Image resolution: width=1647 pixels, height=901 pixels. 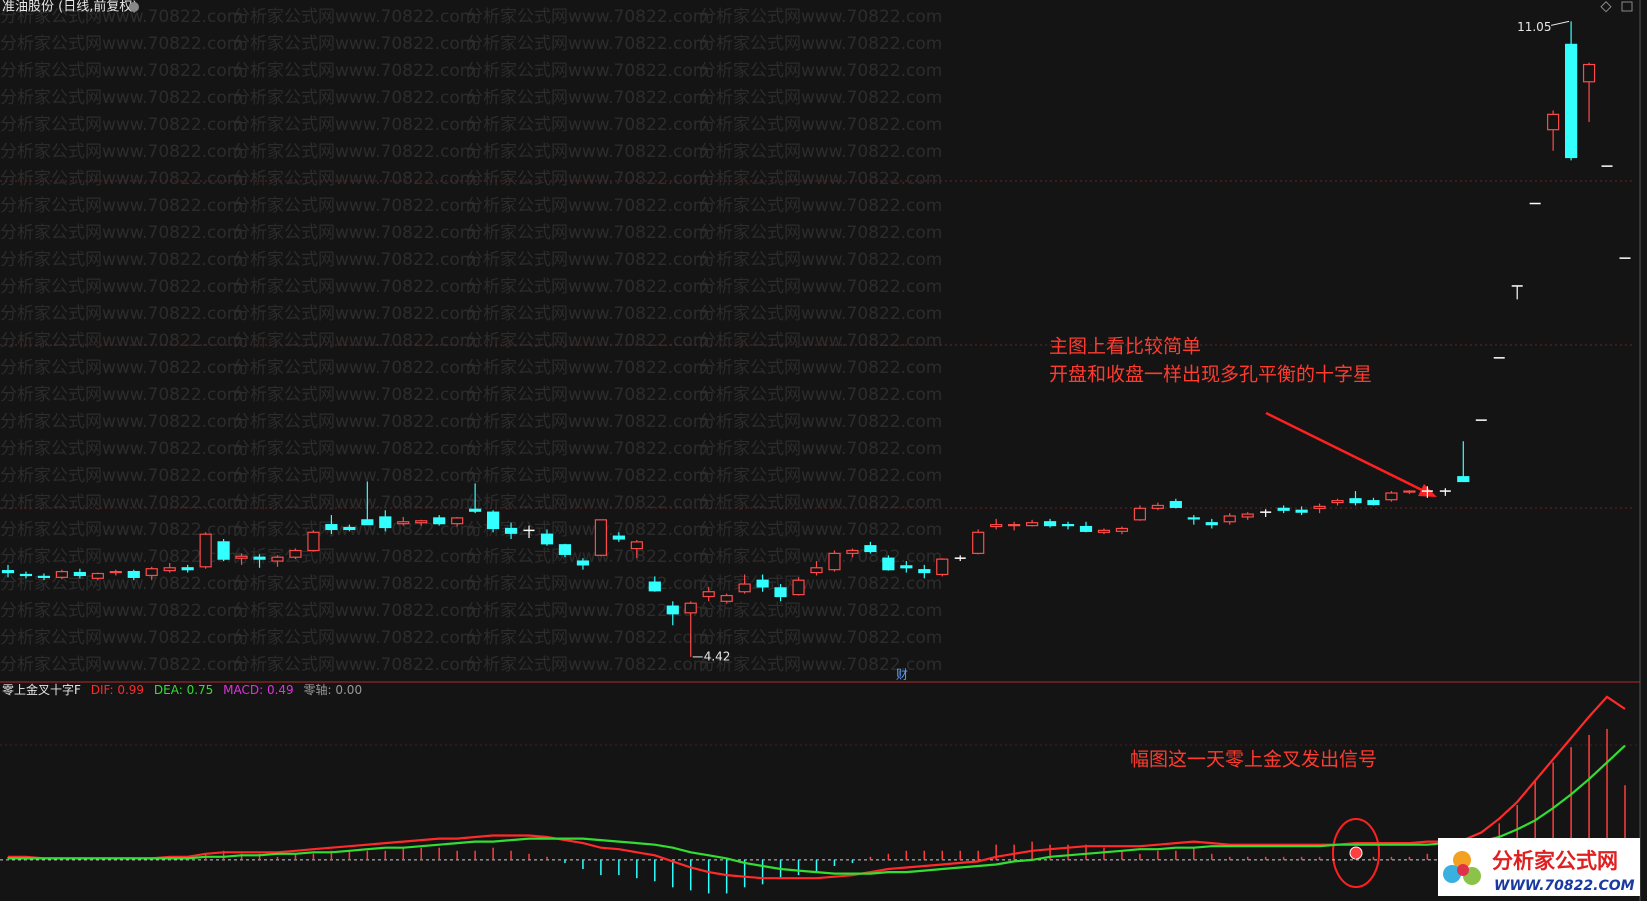 I want to click on indicator-name: 零上金叉十字F, so click(x=41, y=689).